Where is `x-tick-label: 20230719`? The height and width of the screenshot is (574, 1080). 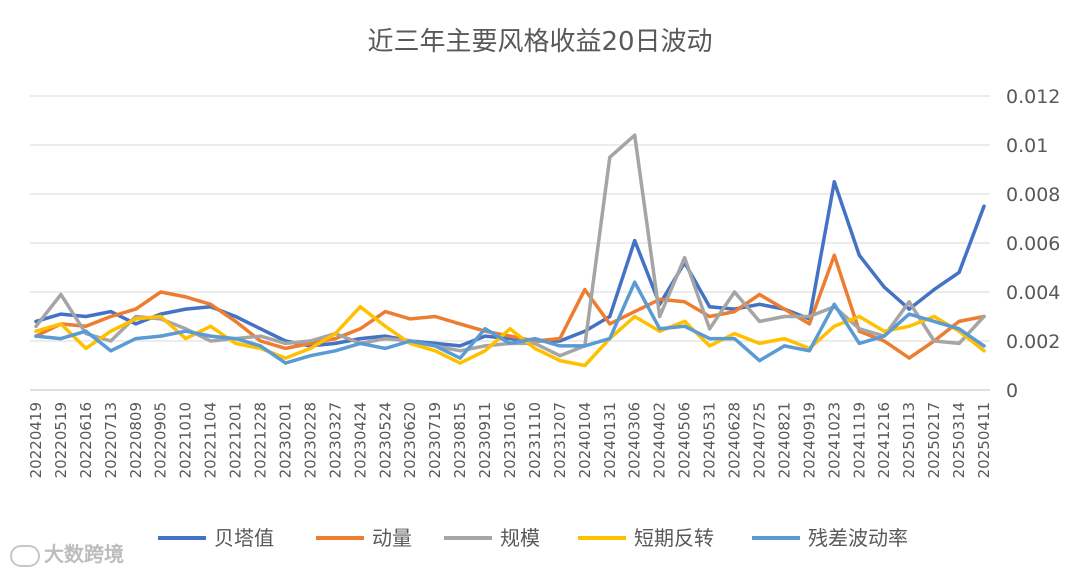 x-tick-label: 20230719 is located at coordinates (435, 440).